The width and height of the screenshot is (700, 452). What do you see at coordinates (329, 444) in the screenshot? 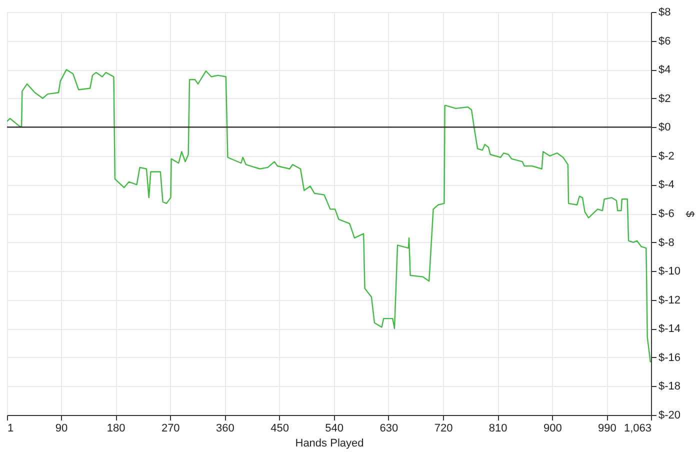
I see `x-axis-title: Hands Played` at bounding box center [329, 444].